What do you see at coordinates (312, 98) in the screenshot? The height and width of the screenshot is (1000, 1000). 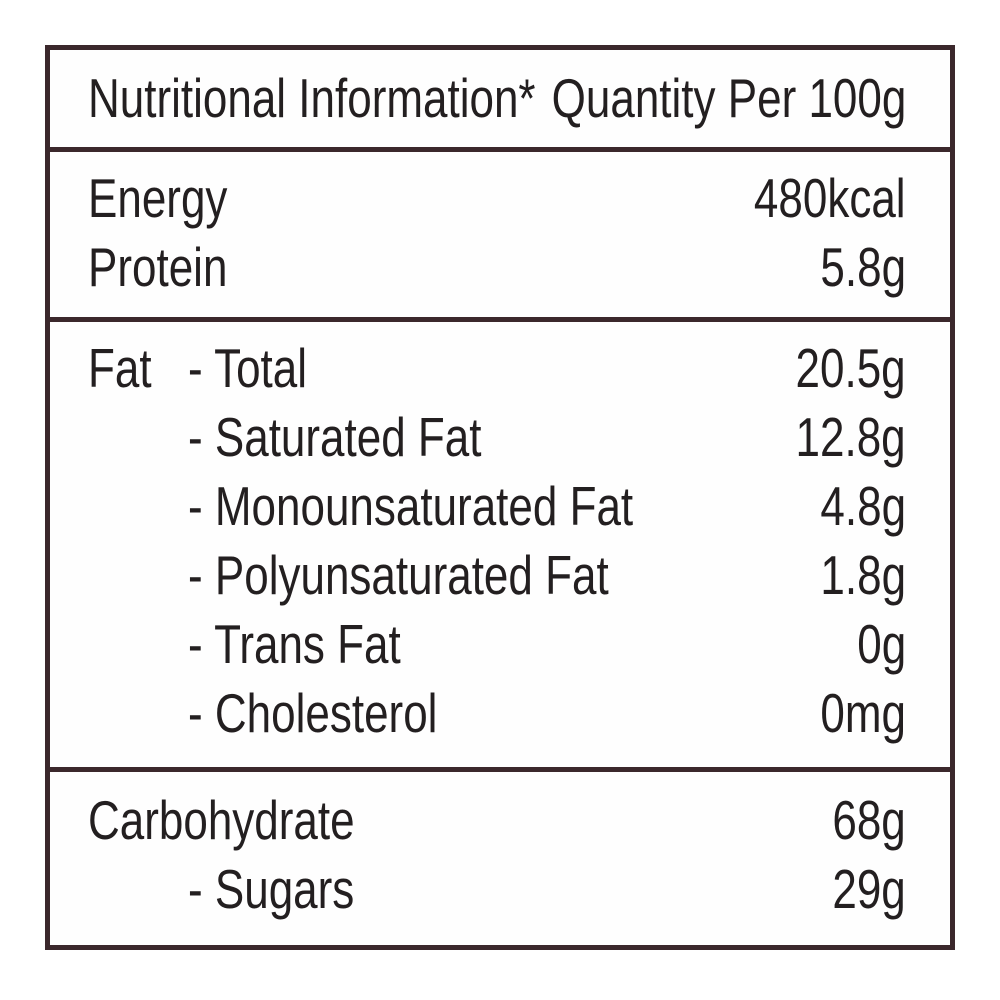 I see `table-title: Nutritional Information*` at bounding box center [312, 98].